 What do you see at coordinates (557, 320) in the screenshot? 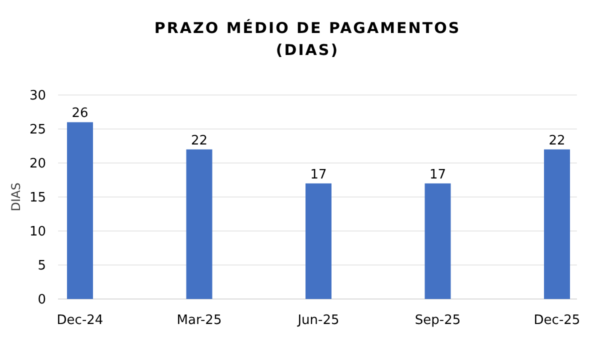
I see `x-tick-label: Dec-25` at bounding box center [557, 320].